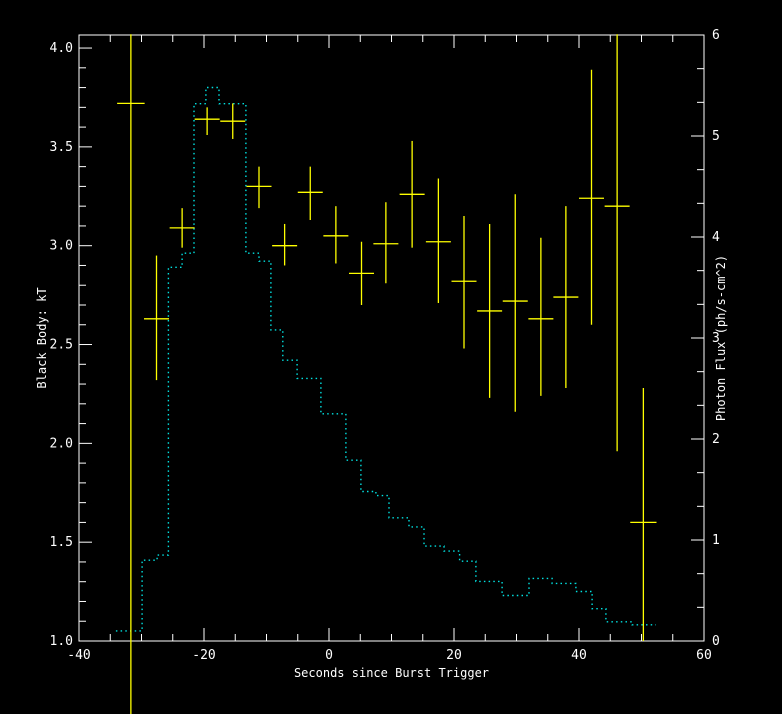 The height and width of the screenshot is (714, 782). I want to click on x-tick-label: 40, so click(579, 655).